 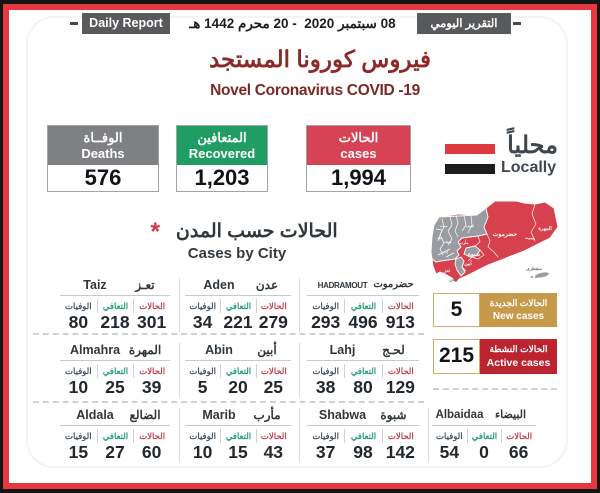 I want to click on svg-text: شبوة, so click(x=474, y=255).